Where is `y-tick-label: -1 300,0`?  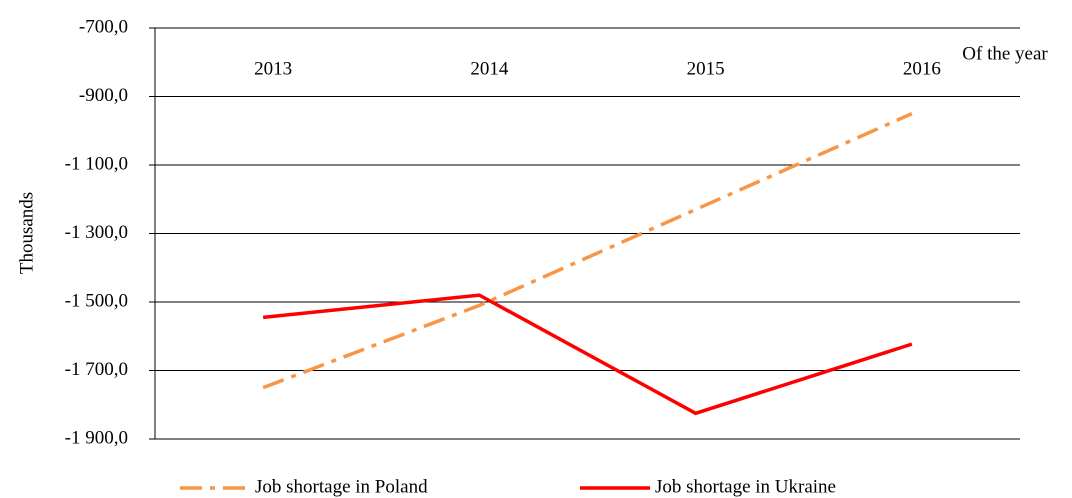 y-tick-label: -1 300,0 is located at coordinates (96, 232).